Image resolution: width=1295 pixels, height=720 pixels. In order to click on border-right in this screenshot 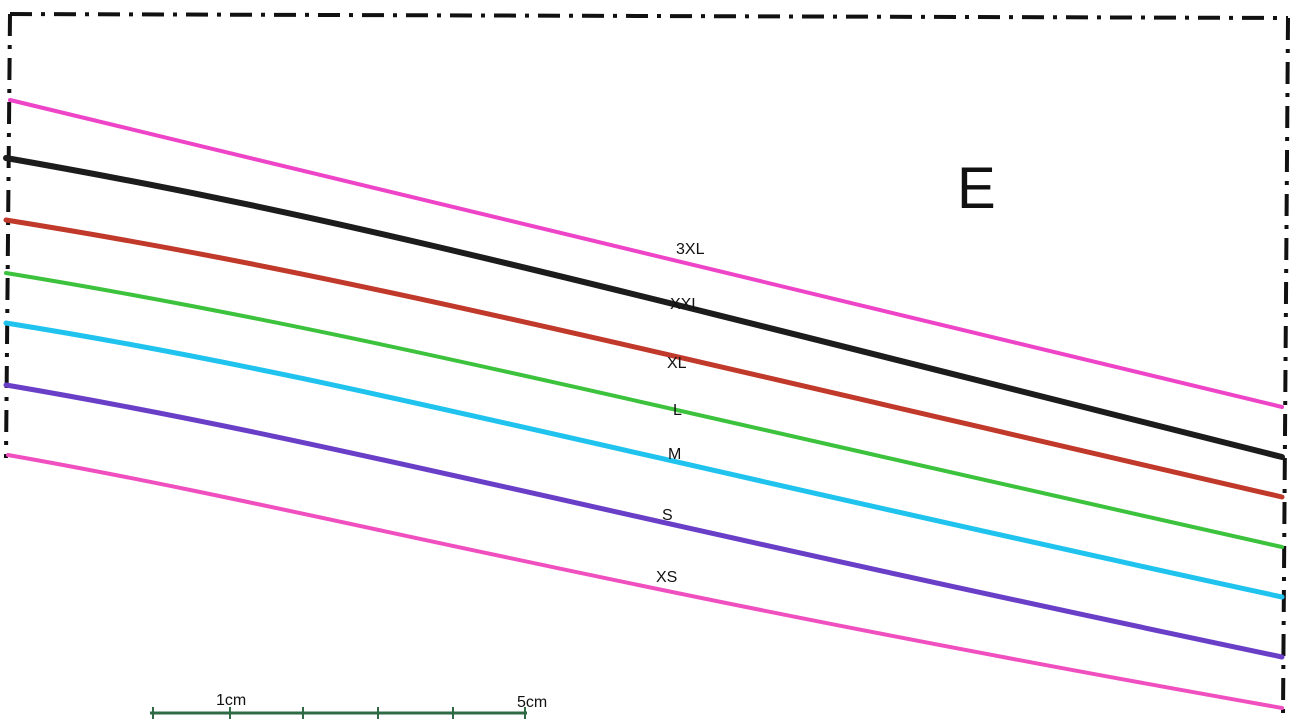, I will do `click(1285, 366)`.